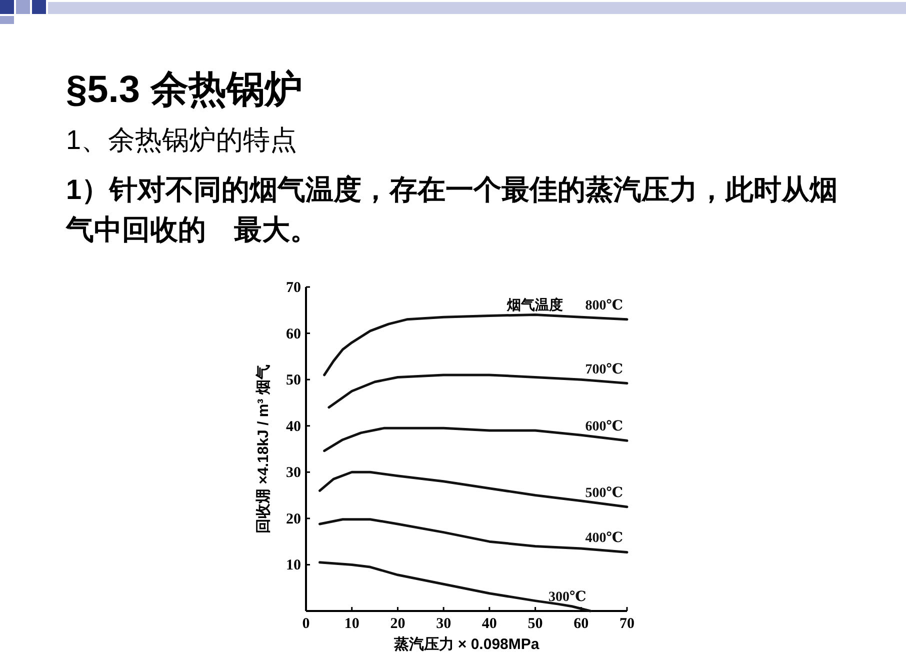 The image size is (906, 667). What do you see at coordinates (182, 140) in the screenshot?
I see `chart-subtitle: 1、余热锅炉的特点` at bounding box center [182, 140].